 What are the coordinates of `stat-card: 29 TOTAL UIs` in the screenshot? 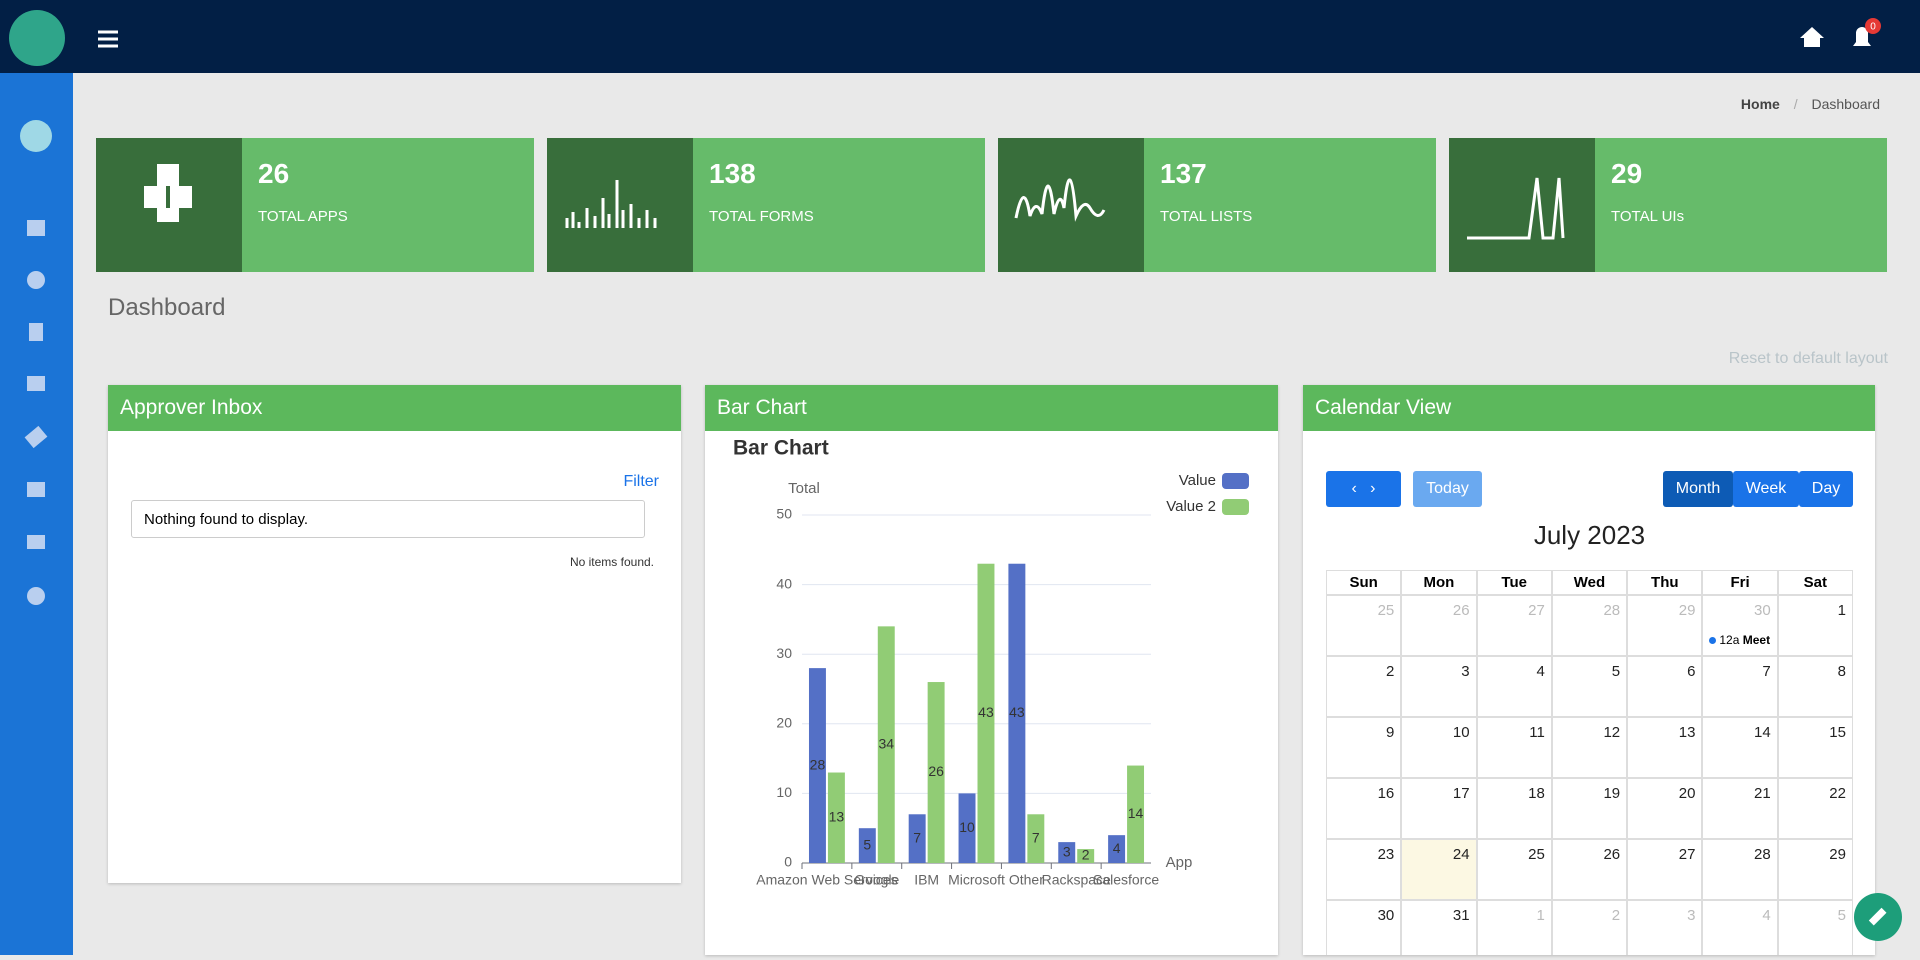 It's located at (1668, 205).